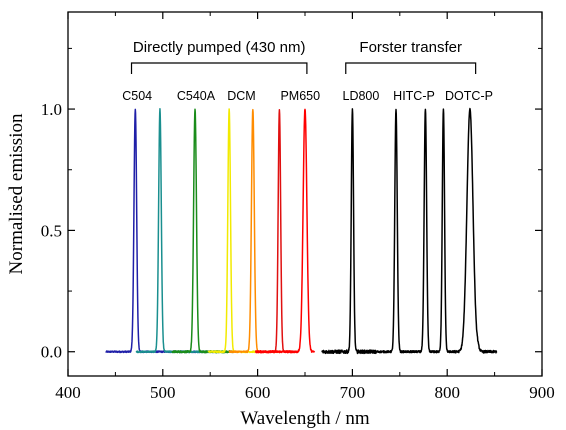 The image size is (566, 430). Describe the element at coordinates (68, 392) in the screenshot. I see `x-tick-label: 400` at that location.